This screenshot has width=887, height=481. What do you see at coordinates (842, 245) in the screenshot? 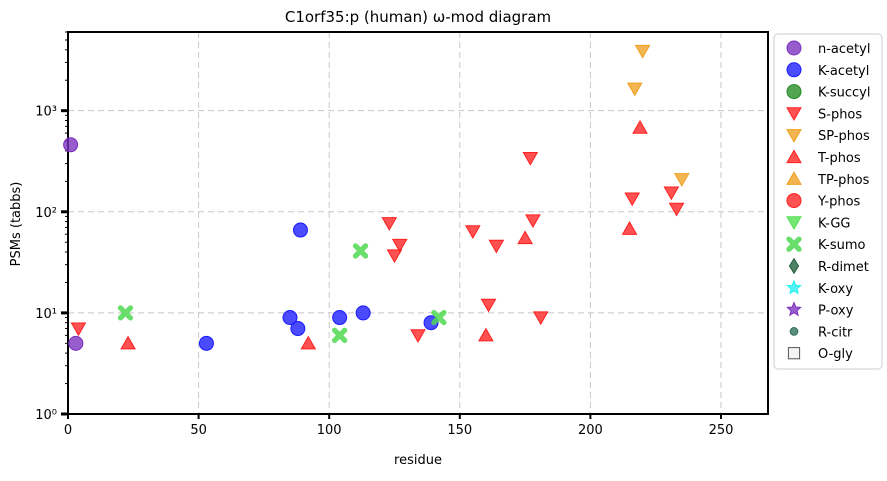
I see `legend-label-k-sumo: K-sumo` at bounding box center [842, 245].